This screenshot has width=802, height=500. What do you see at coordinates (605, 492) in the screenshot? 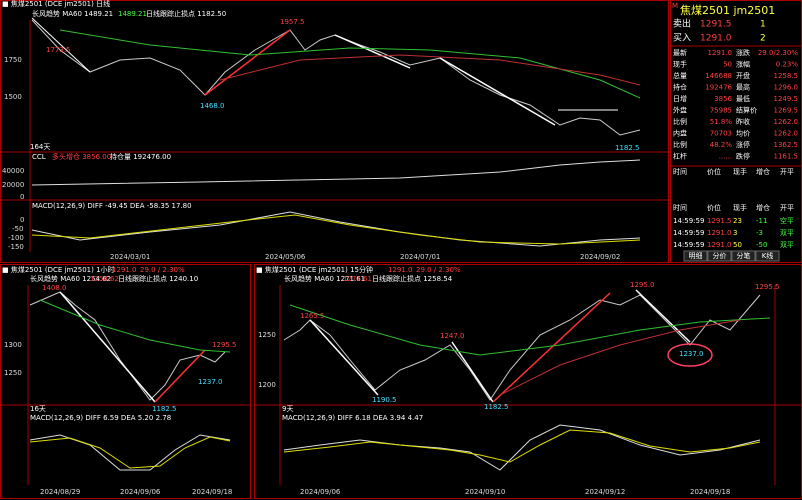
I see `date: 2024/09/12` at bounding box center [605, 492].